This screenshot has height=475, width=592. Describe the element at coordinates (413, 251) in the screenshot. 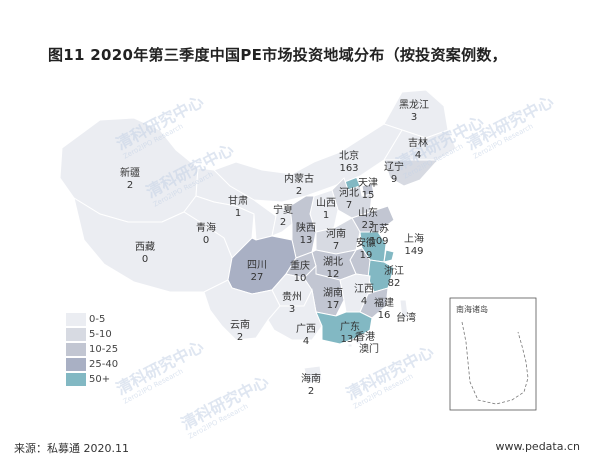

I see `province-value-label: 149` at that location.